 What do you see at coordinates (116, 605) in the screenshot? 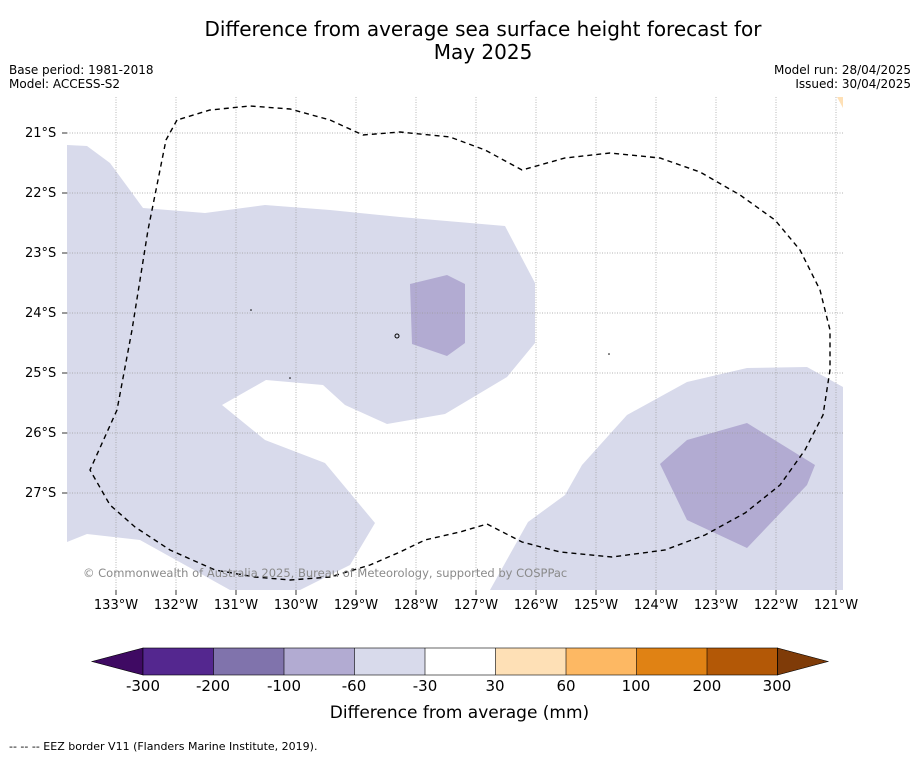
I see `lon-label: 133°W` at bounding box center [116, 605].